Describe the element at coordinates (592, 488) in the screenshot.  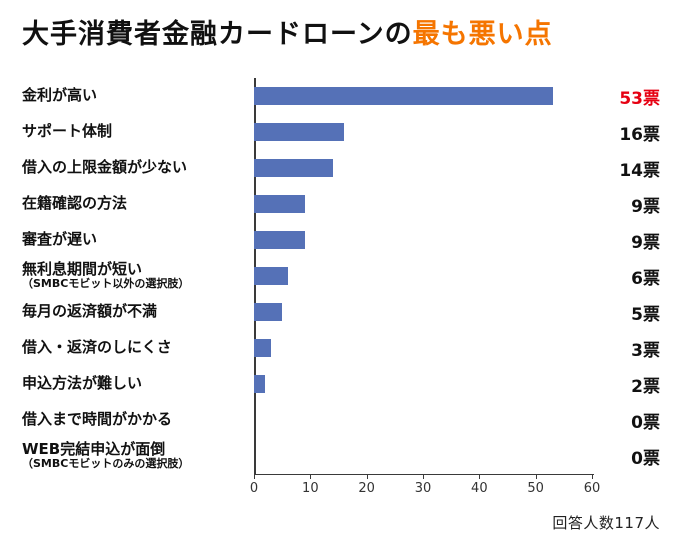
I see `x-axis-tick-label: 60` at that location.